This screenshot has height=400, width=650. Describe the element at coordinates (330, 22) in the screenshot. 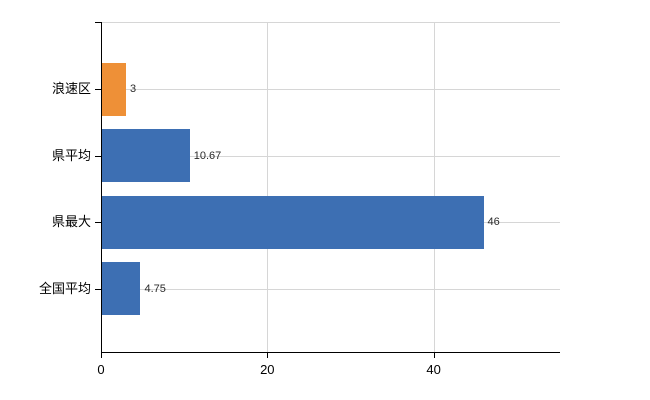

I see `plot-top-border` at that location.